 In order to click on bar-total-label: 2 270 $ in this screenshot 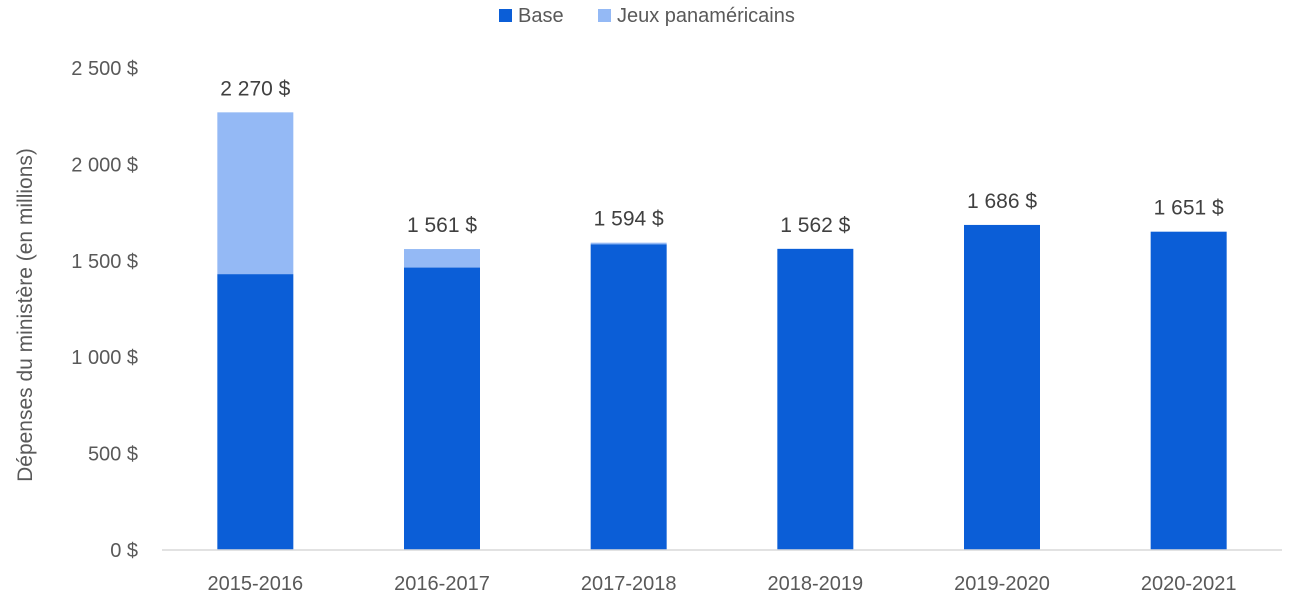, I will do `click(255, 88)`.